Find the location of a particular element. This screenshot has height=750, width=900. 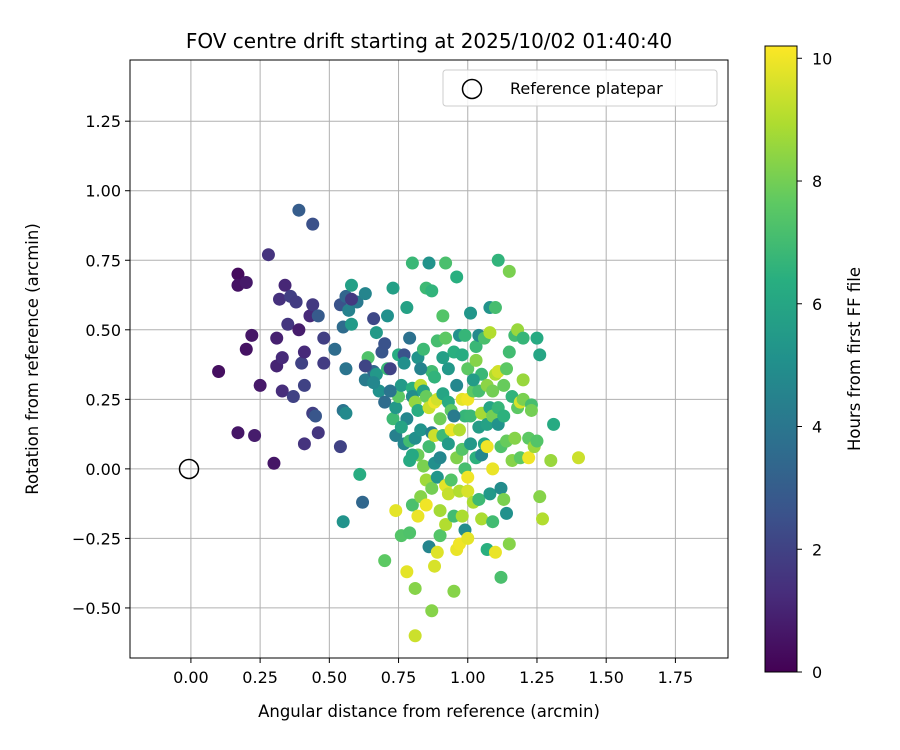

x-tick-label: 1.00 is located at coordinates (468, 677).